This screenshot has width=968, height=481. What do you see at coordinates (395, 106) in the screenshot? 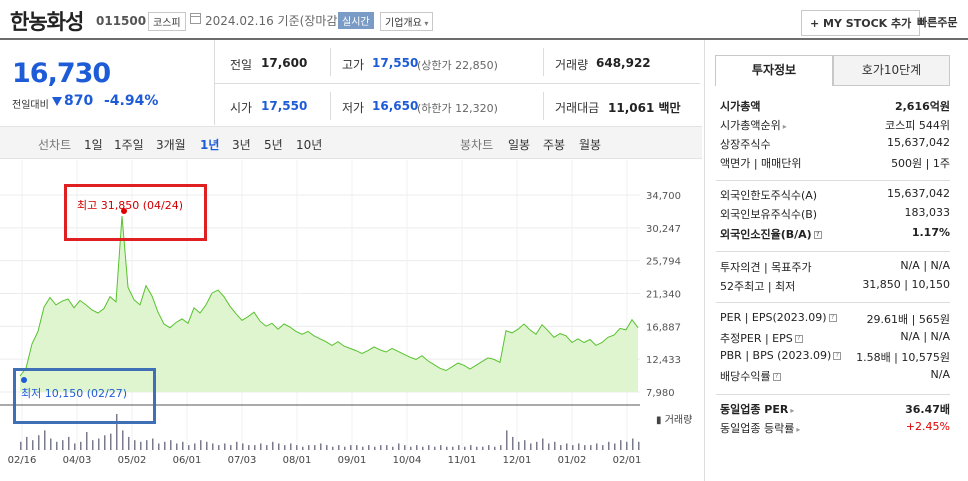
I see `low-value: 16,650` at bounding box center [395, 106].